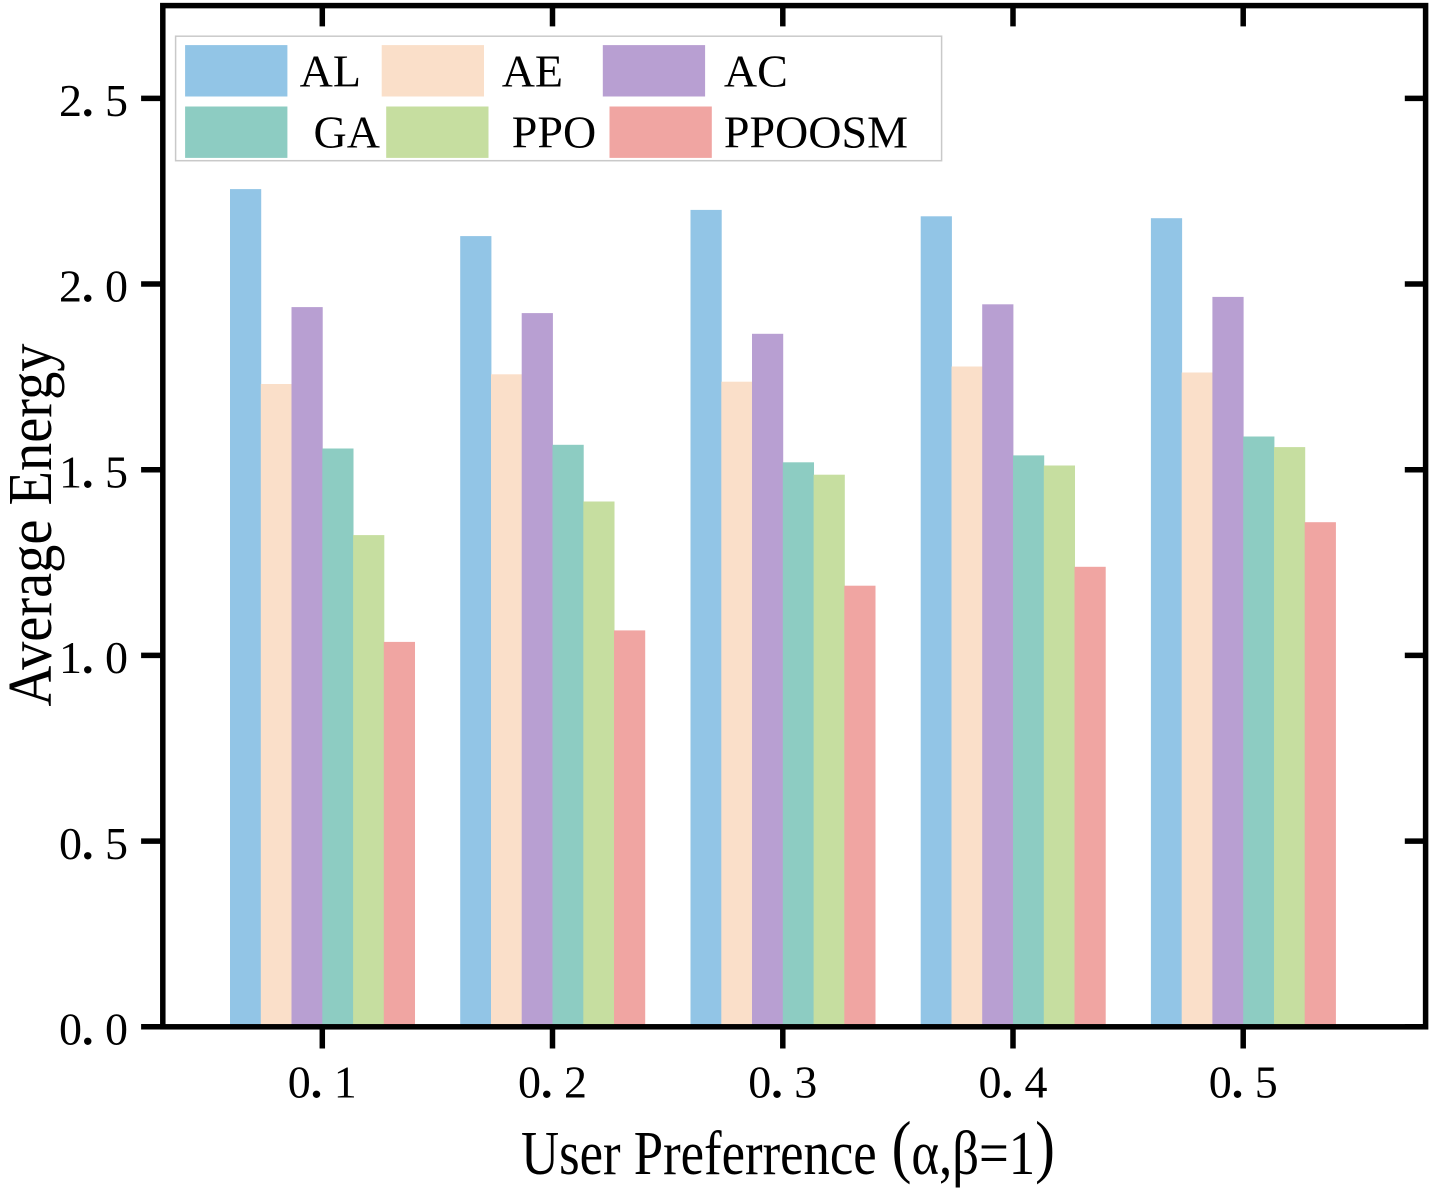 The width and height of the screenshot is (1433, 1193). Describe the element at coordinates (322, 1082) in the screenshot. I see `svg-text: 0. 1` at that location.